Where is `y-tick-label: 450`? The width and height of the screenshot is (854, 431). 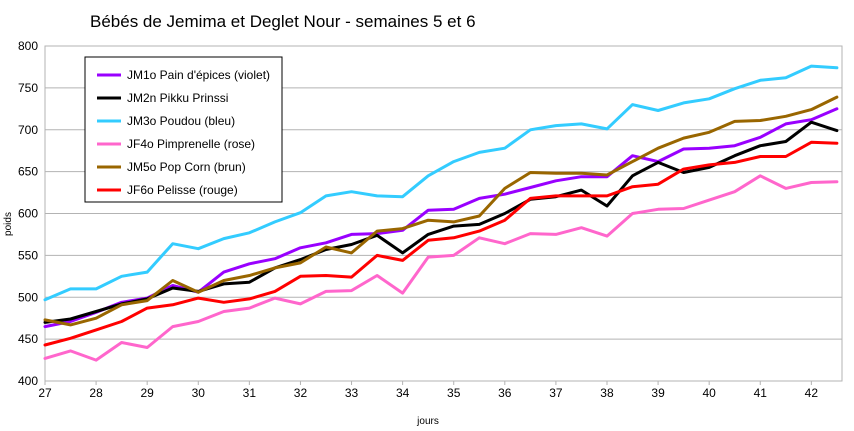 y-tick-label: 450 is located at coordinates (28, 339).